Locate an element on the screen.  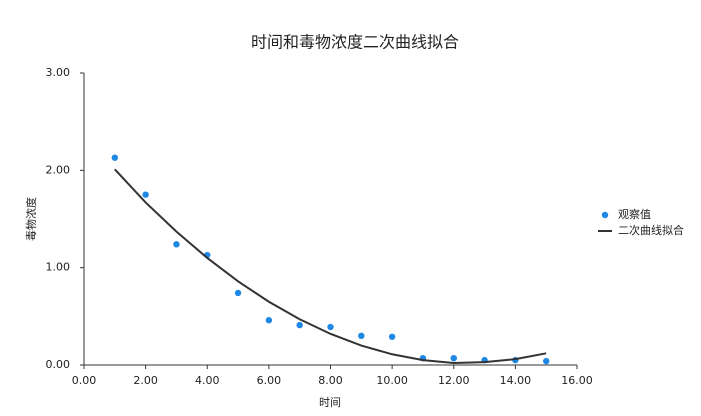
x-tick-label: 2.00 is located at coordinates (145, 380).